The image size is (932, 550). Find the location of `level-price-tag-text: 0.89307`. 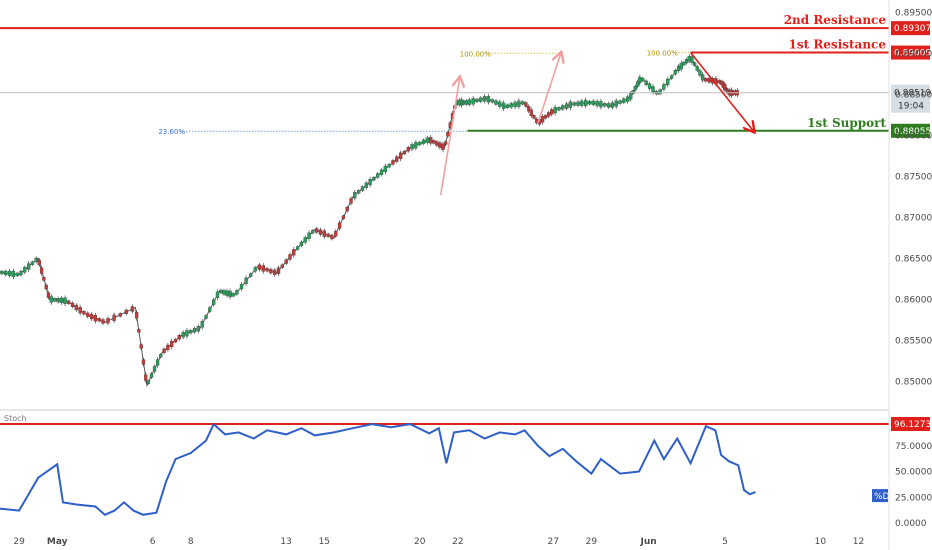

level-price-tag-text: 0.89307 is located at coordinates (912, 29).